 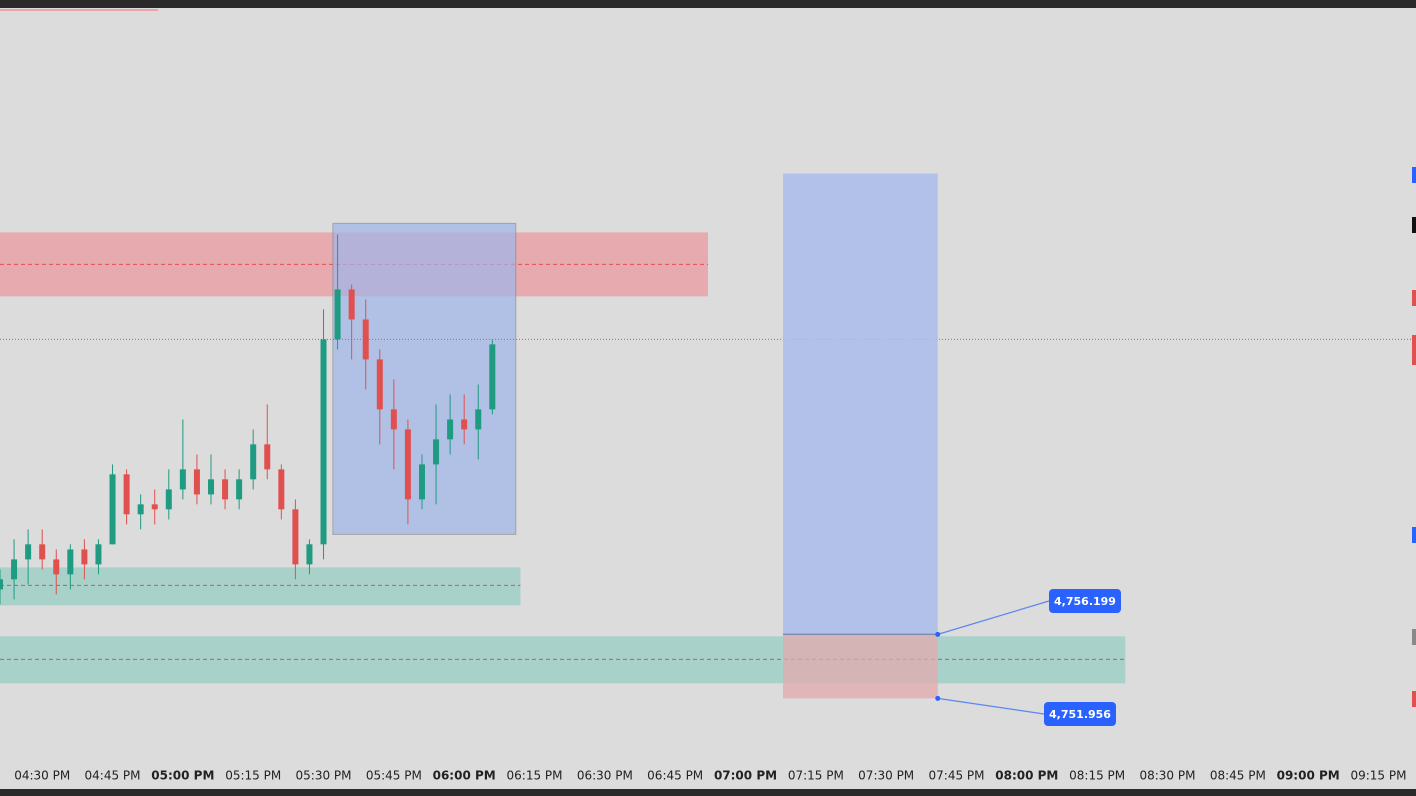 I want to click on x-tick-label: 05:30 PM, so click(x=324, y=776).